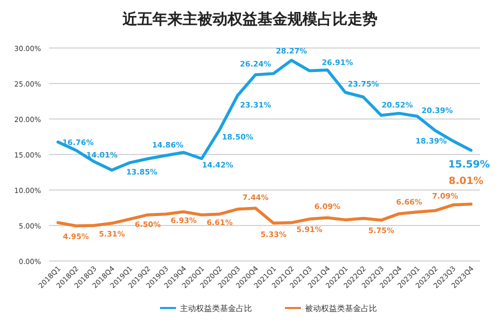  What do you see at coordinates (250, 19) in the screenshot?
I see `chart-title: 近五年来主被动权益基金规模占比走势` at bounding box center [250, 19].